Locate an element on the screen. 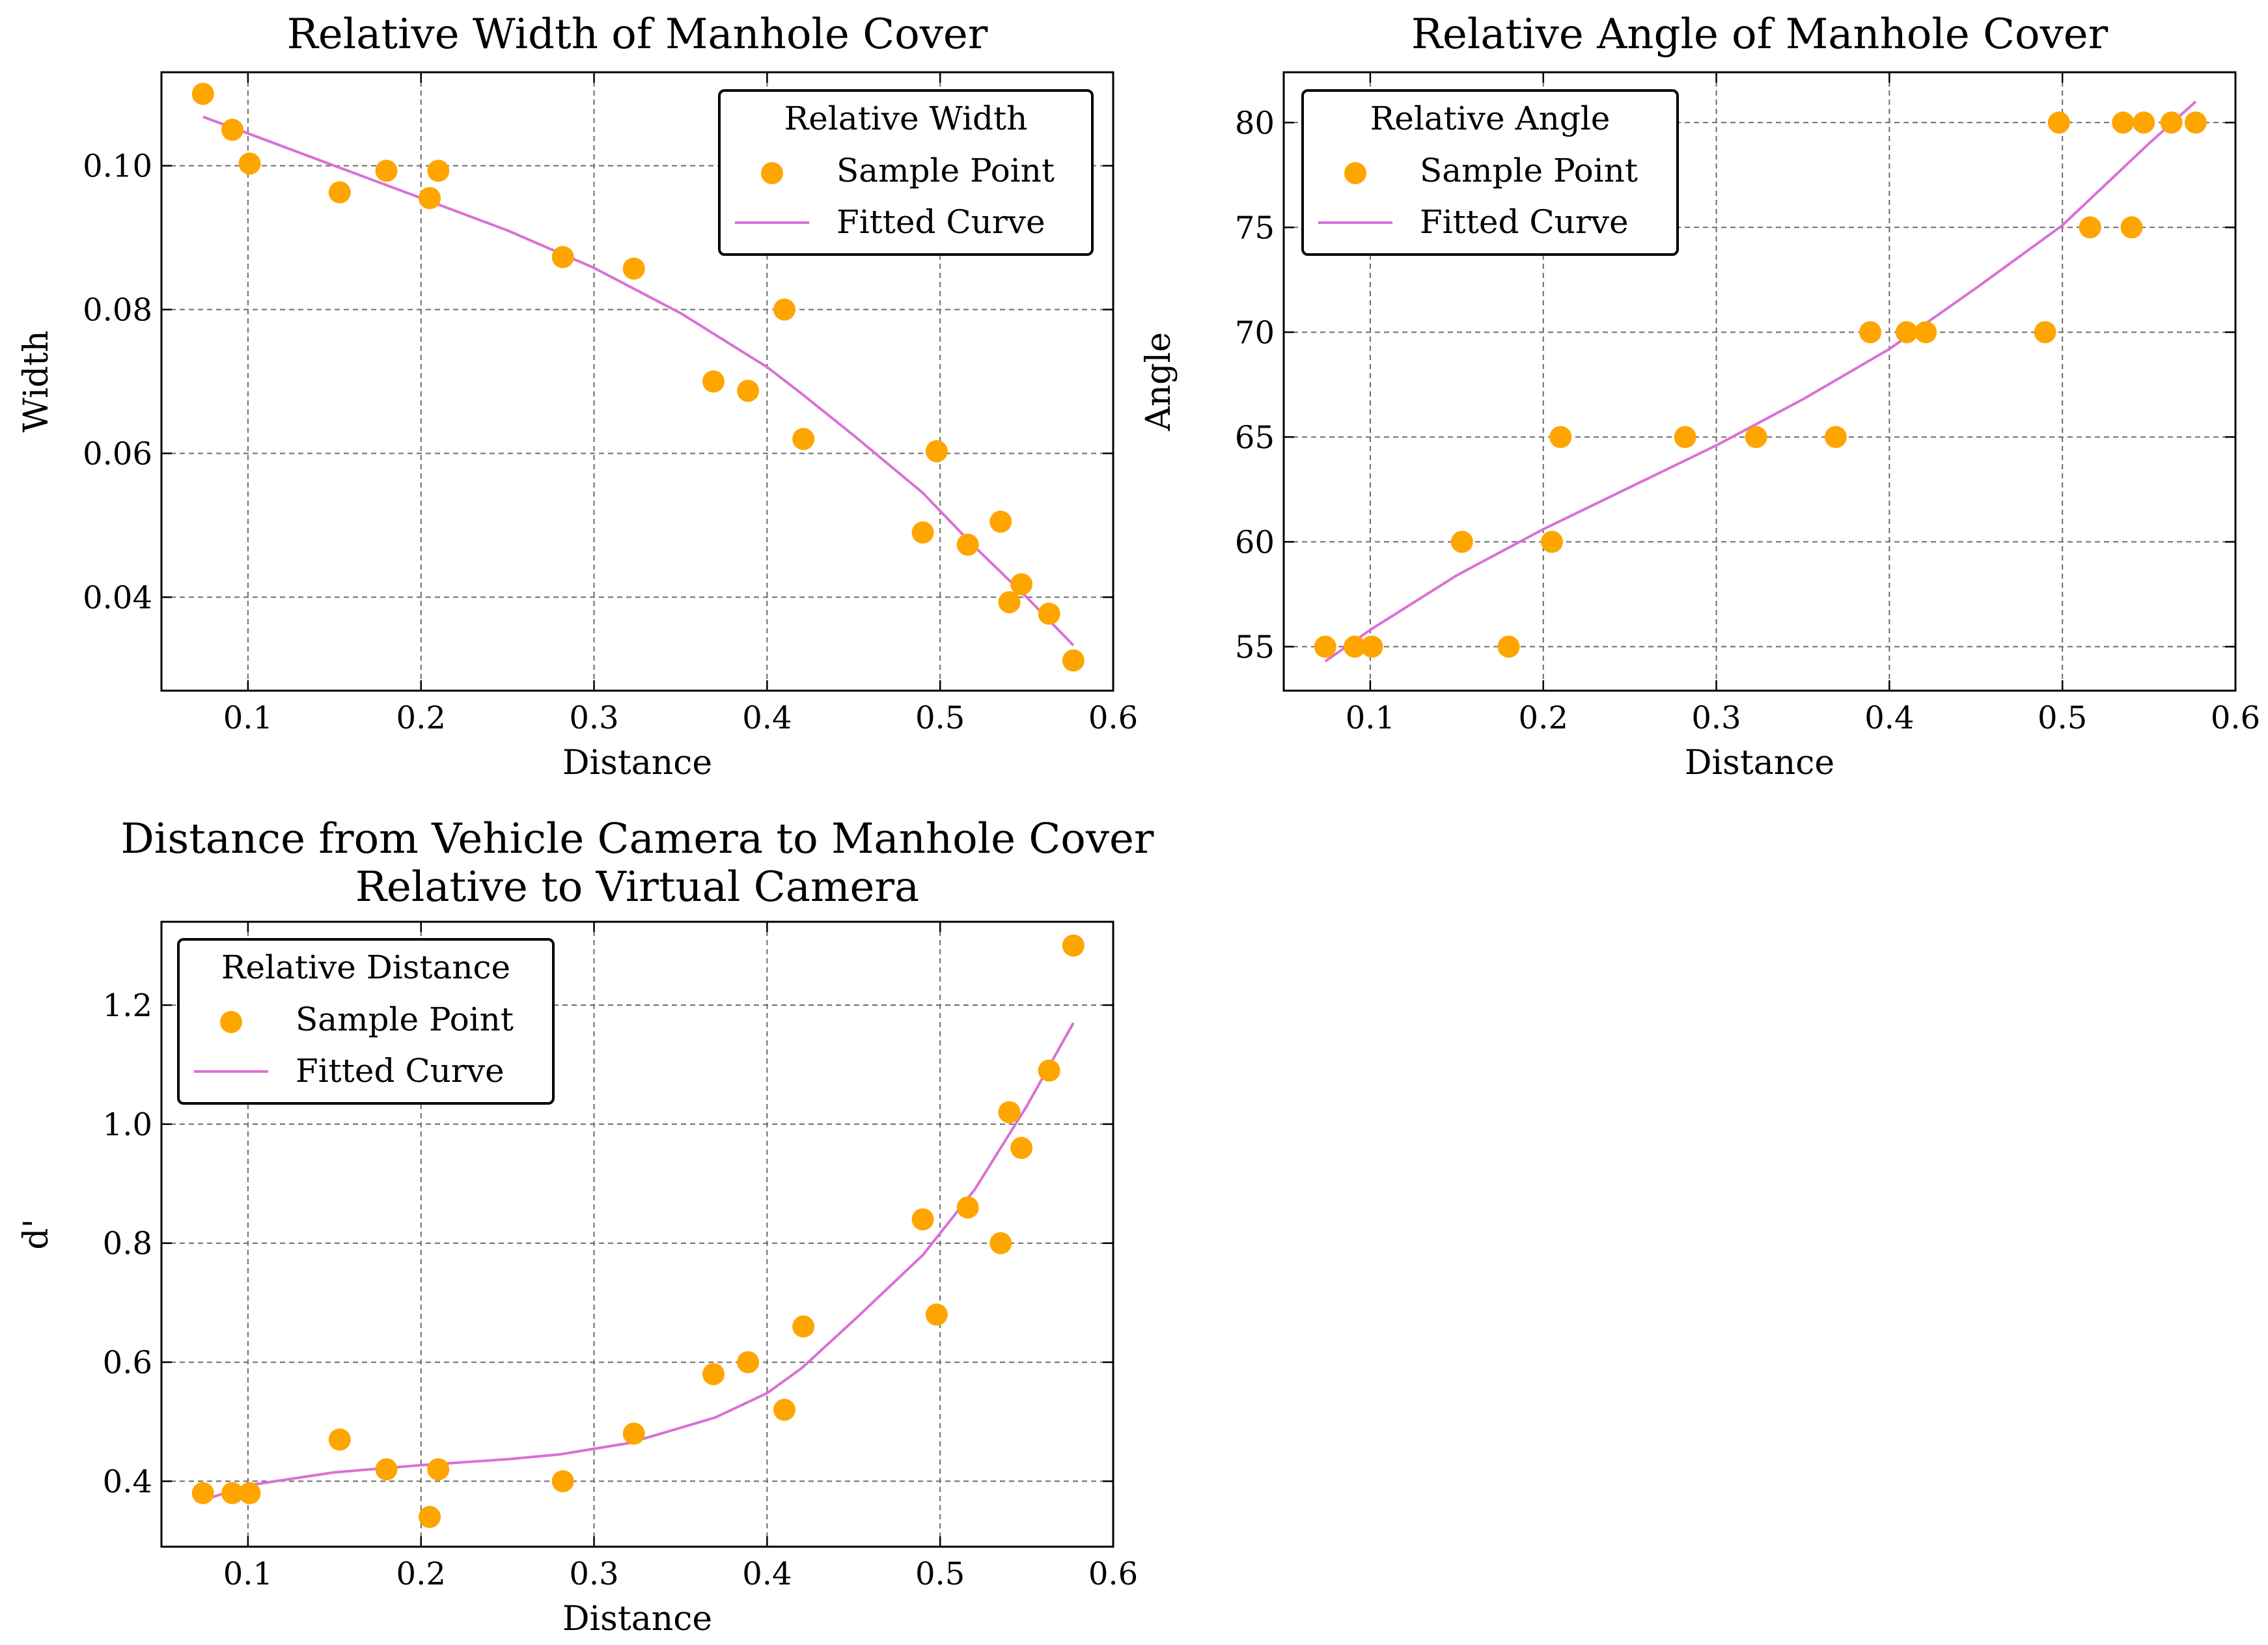 The image size is (2268, 1645). chart-title: Relative to Virtual Camera is located at coordinates (637, 887).